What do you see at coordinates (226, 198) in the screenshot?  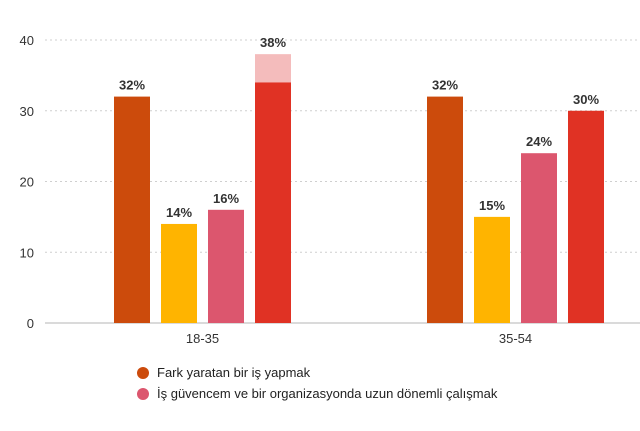 I see `data-label-0-2: 16%` at bounding box center [226, 198].